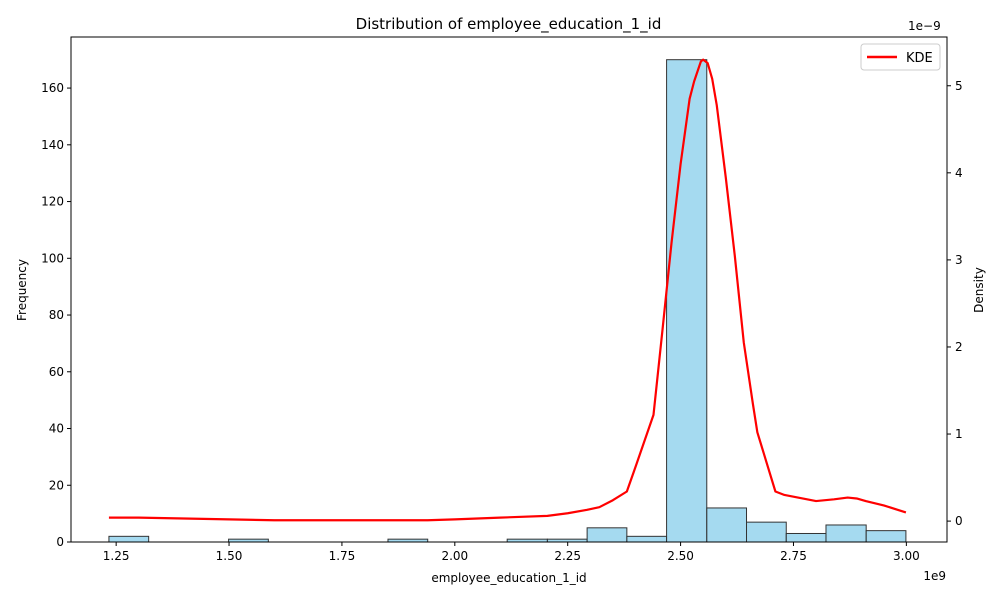 This screenshot has height=600, width=1000. I want to click on x-tick-label: 1.25, so click(116, 556).